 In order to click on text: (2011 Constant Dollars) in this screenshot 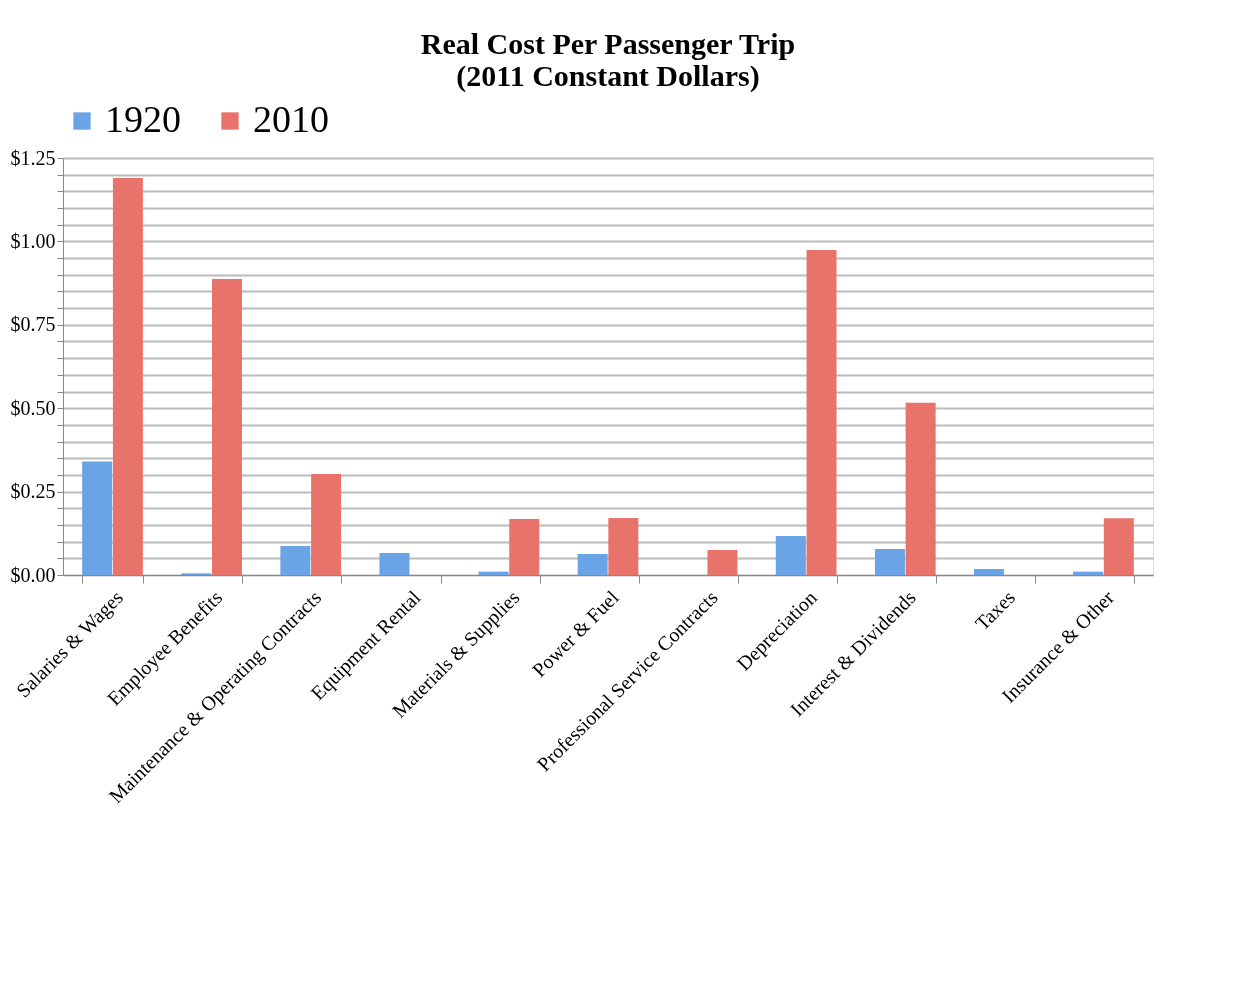, I will do `click(608, 75)`.